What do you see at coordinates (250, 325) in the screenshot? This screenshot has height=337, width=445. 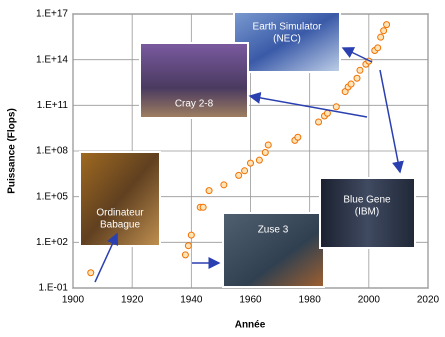 I see `x-axis-label: Année` at bounding box center [250, 325].